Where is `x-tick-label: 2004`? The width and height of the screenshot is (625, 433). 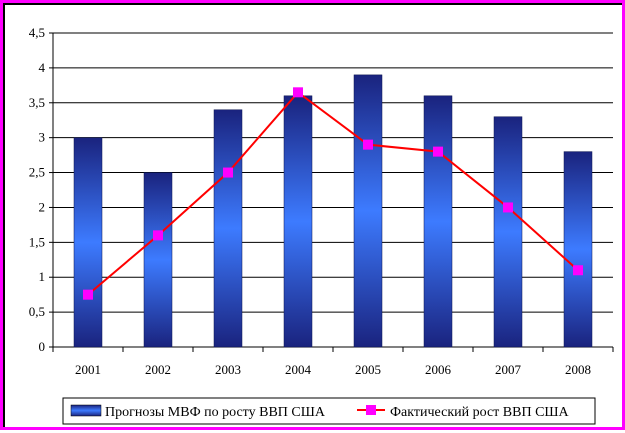 x-tick-label: 2004 is located at coordinates (298, 369).